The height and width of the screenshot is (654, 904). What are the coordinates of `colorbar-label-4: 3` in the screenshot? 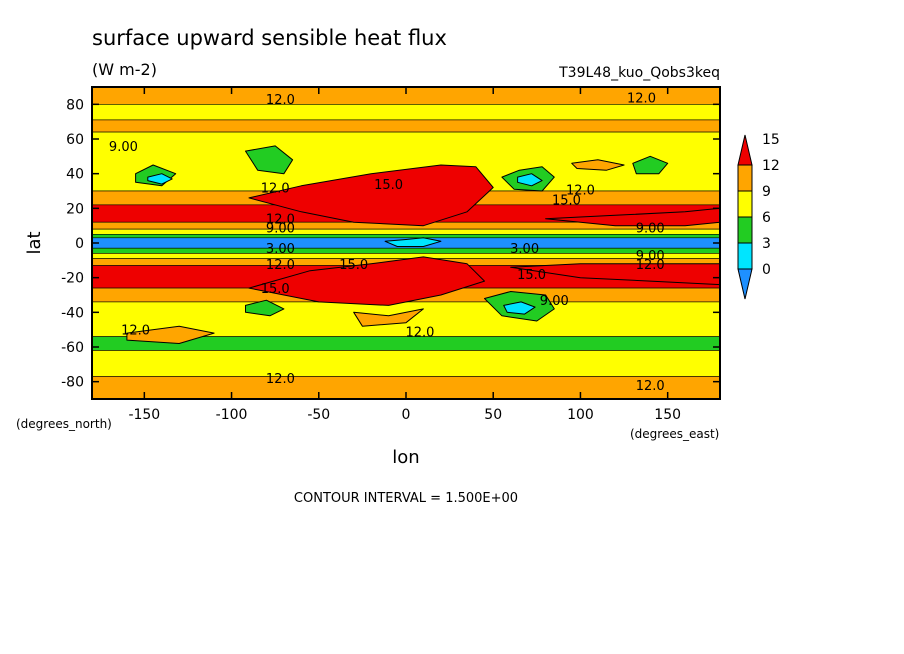 It's located at (766, 244).